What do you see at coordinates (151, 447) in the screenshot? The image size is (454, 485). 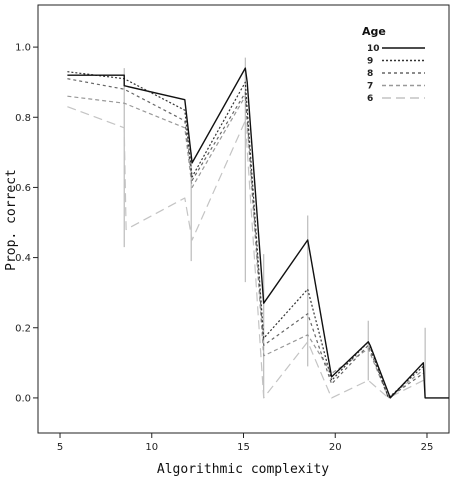 I see `x-tick-label: 10` at bounding box center [151, 447].